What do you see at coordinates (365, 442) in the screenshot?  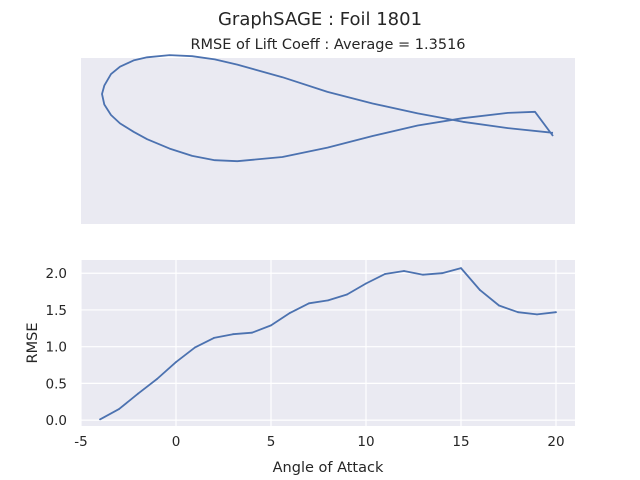 I see `x-tick-label: 10` at bounding box center [365, 442].